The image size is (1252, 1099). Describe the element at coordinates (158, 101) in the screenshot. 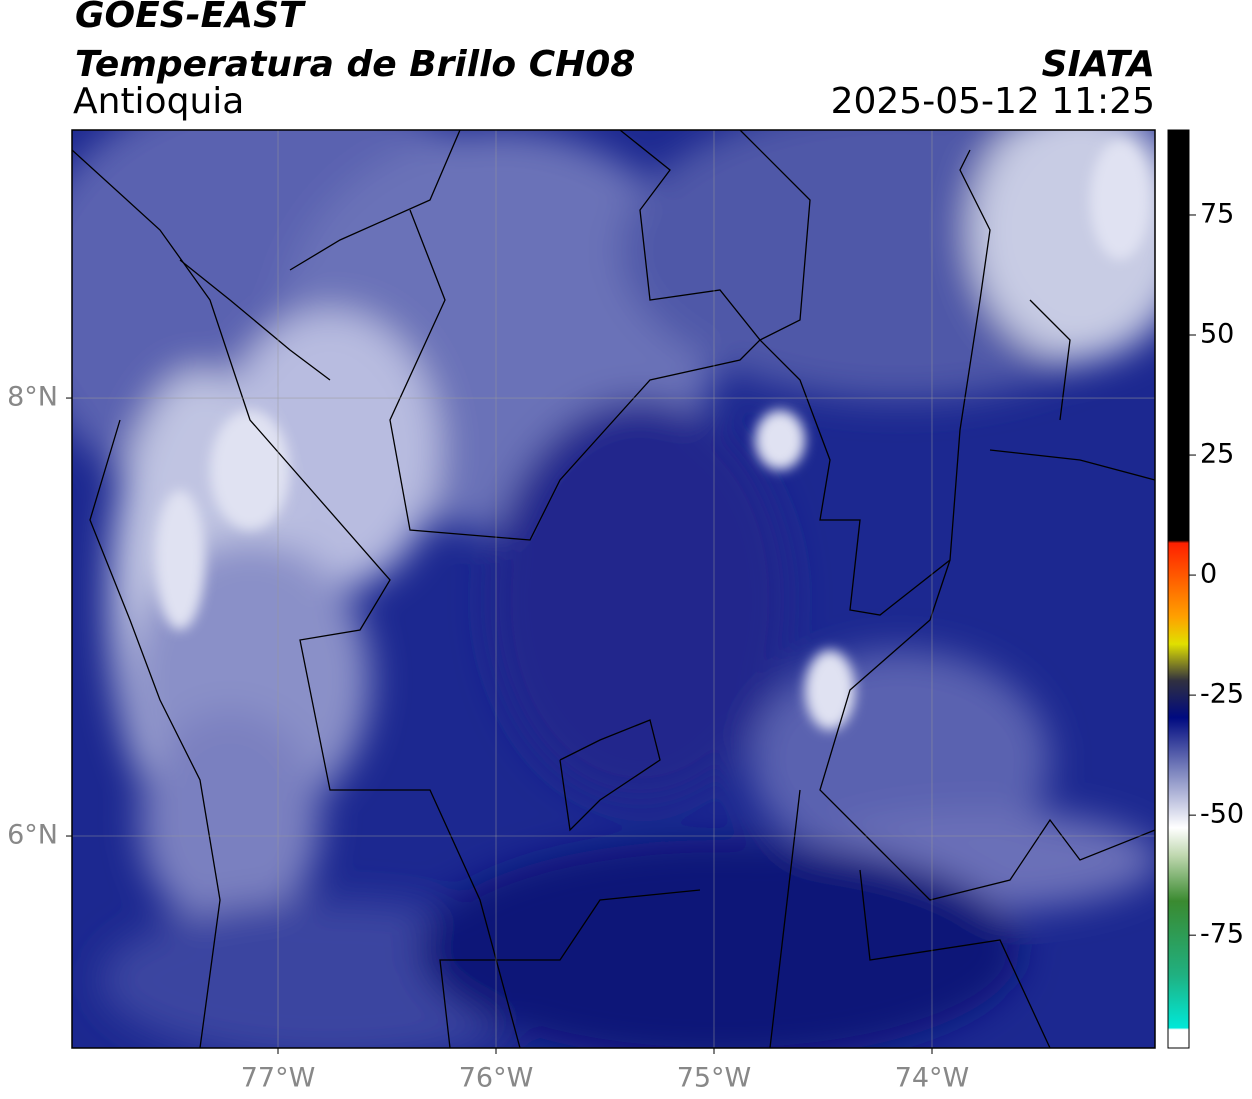

I see `region: Antioquia` at that location.